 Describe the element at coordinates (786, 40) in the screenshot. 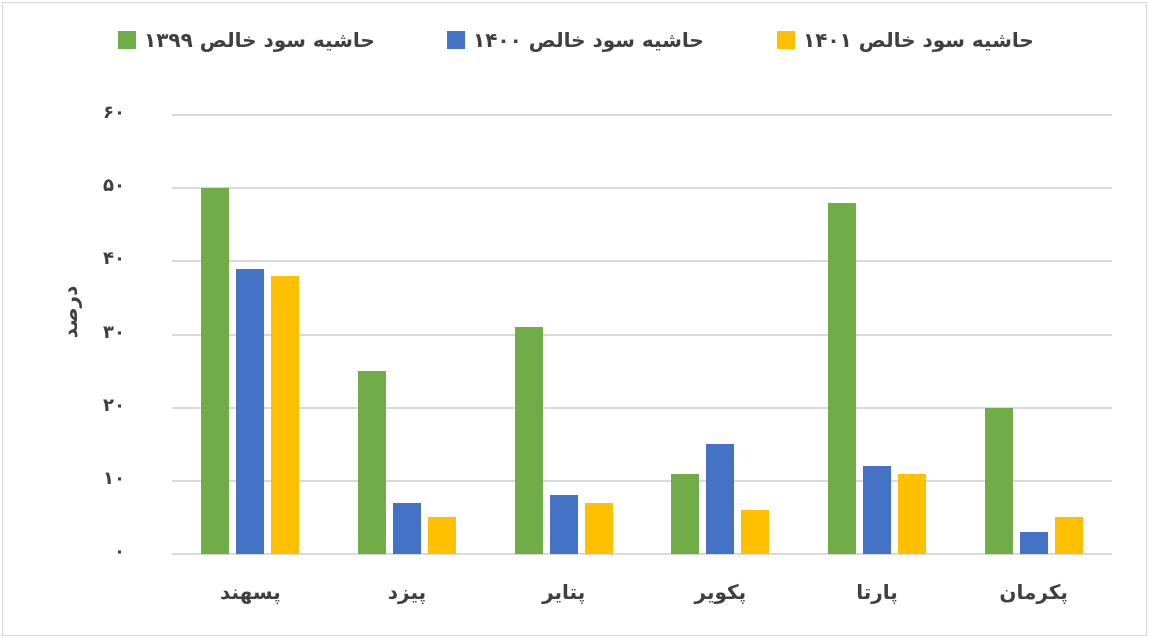

I see `legend-swatch-yellow-icon` at that location.